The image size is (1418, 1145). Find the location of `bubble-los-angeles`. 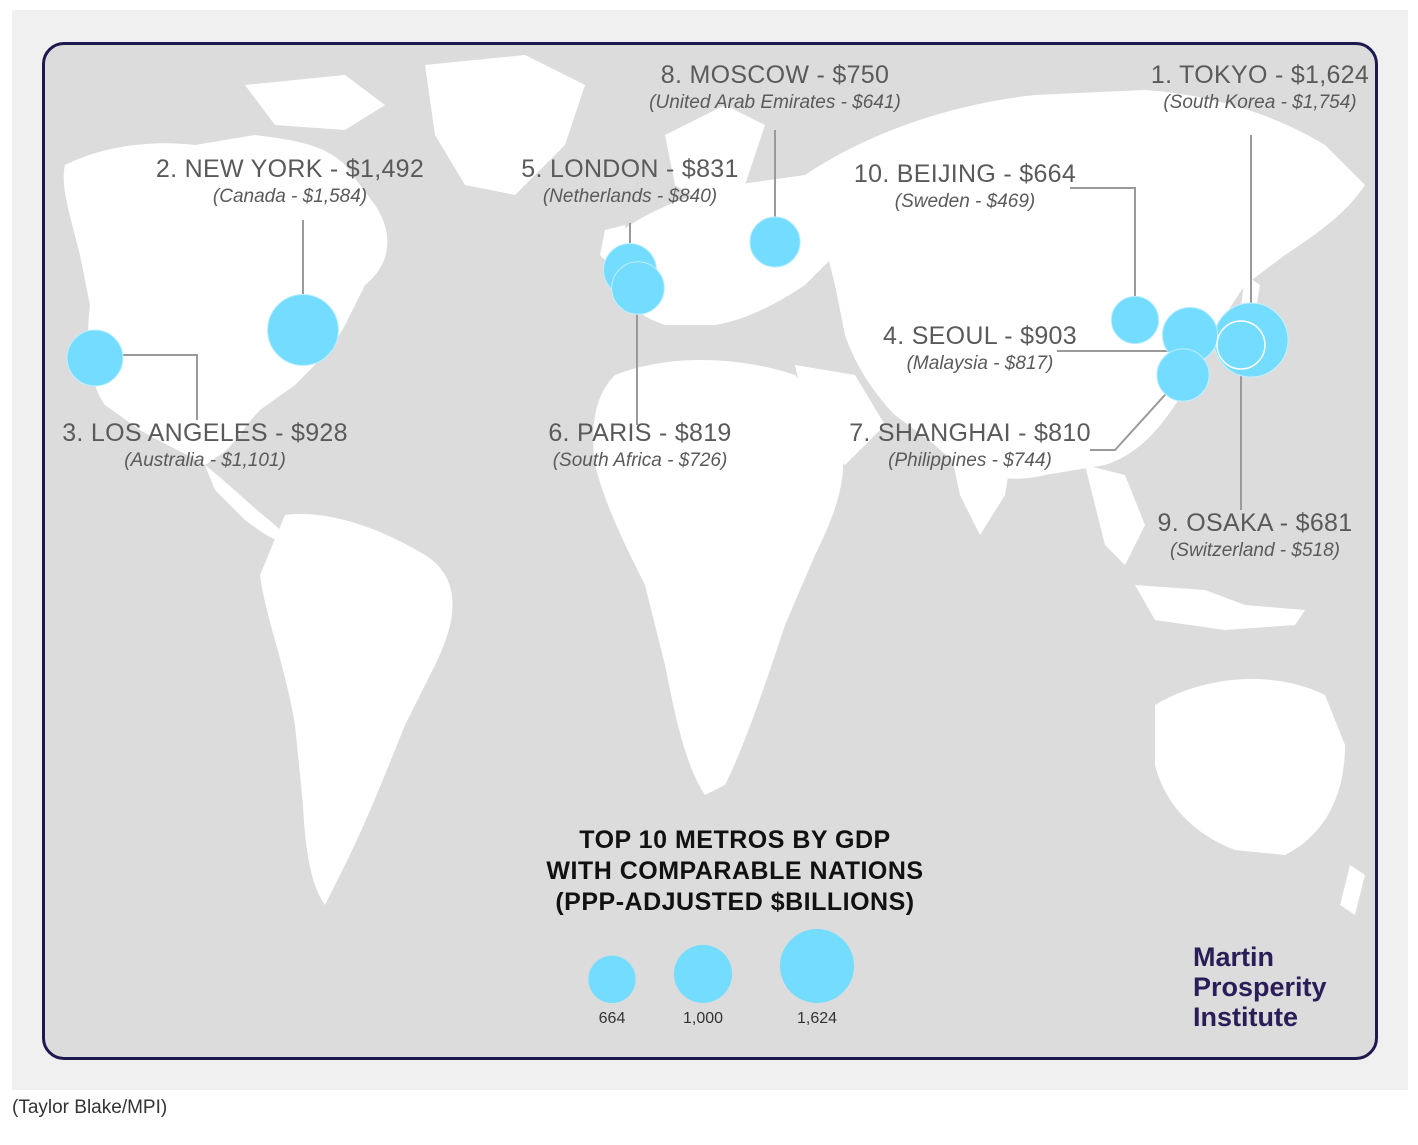

bubble-los-angeles is located at coordinates (95, 358).